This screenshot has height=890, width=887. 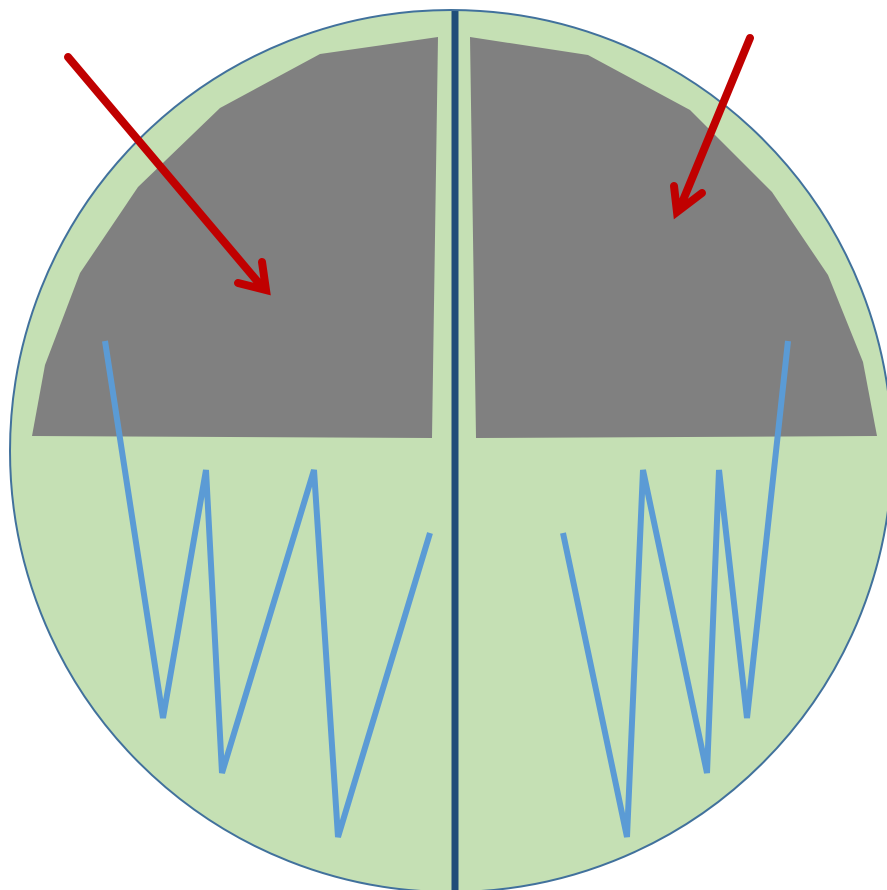 What do you see at coordinates (712, 127) in the screenshot?
I see `right-red-arrow` at bounding box center [712, 127].